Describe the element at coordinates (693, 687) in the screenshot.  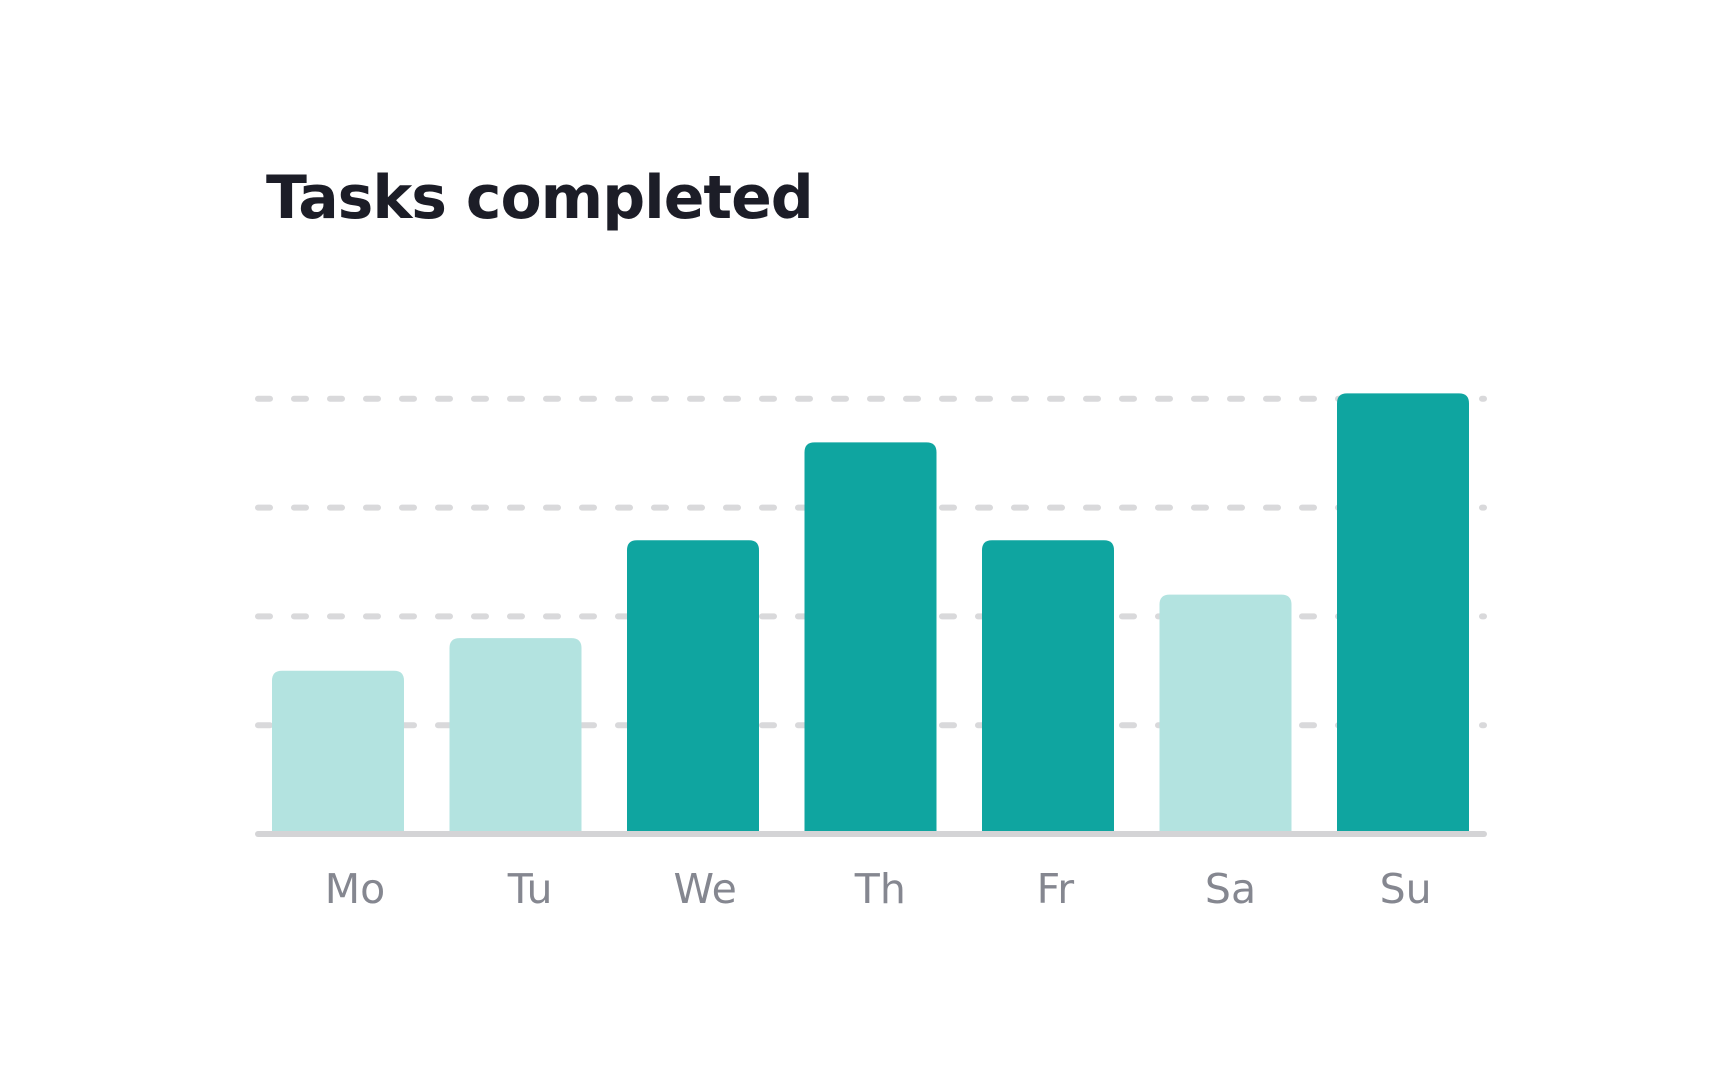
I see `bar-we` at that location.